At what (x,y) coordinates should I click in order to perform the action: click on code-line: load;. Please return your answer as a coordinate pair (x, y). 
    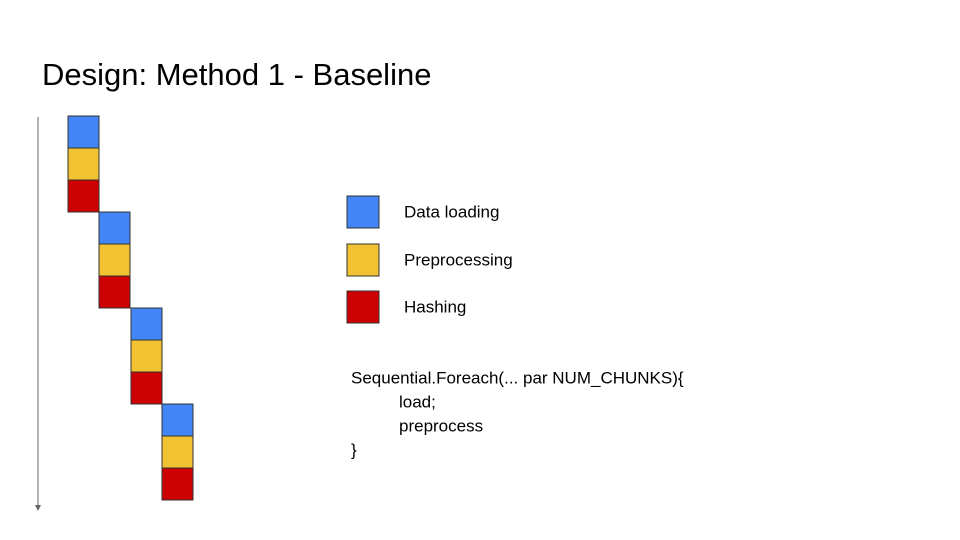
    Looking at the image, I should click on (417, 401).